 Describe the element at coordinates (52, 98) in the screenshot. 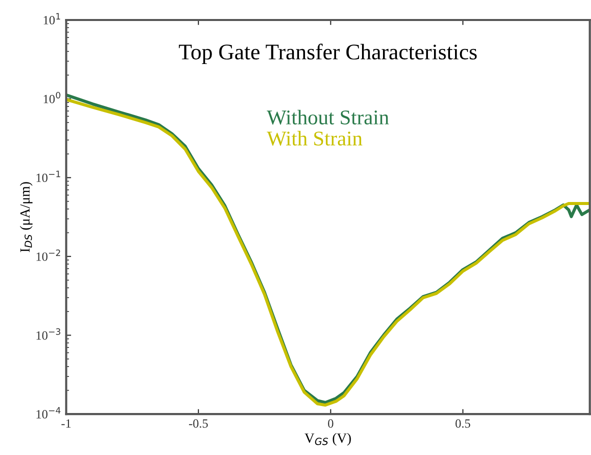

I see `y-tick-label: 10$^{0}$` at that location.